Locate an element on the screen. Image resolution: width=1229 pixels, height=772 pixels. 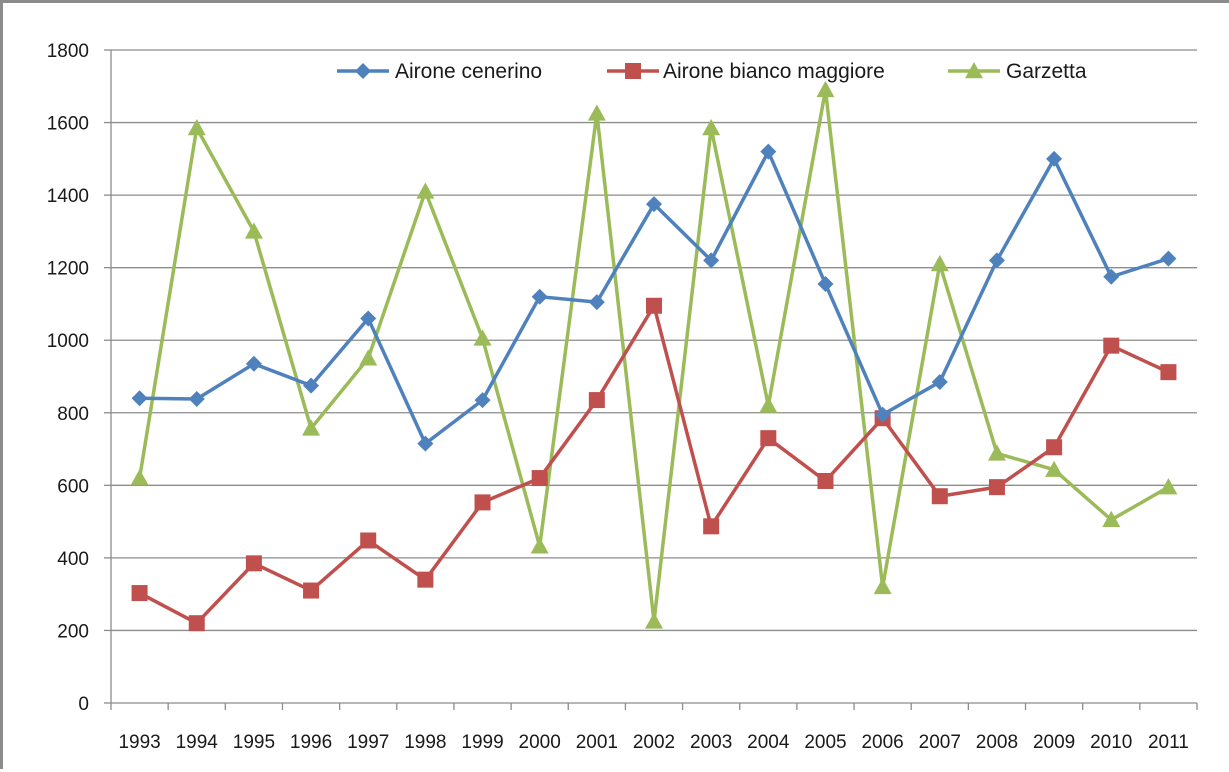
legend-item-garzetta: Garzetta is located at coordinates (1017, 71).